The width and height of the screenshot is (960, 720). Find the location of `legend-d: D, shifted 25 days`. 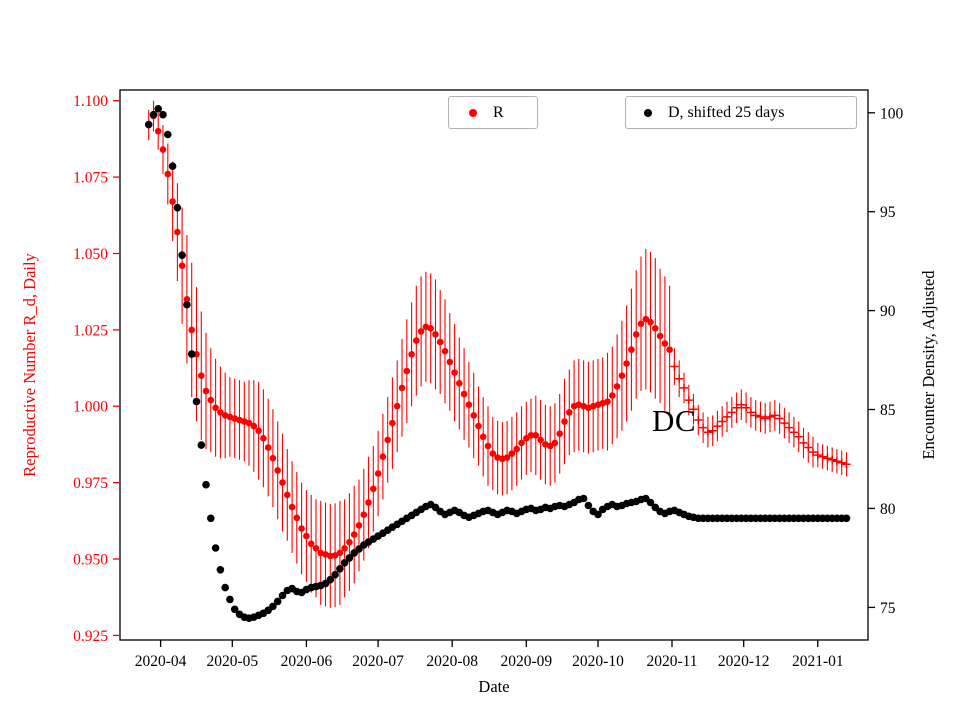

legend-d: D, shifted 25 days is located at coordinates (741, 112).